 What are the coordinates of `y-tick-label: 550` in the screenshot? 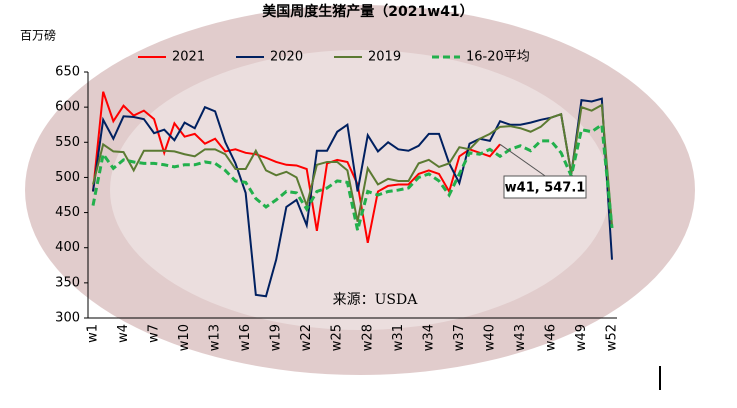 It's located at (67, 142).